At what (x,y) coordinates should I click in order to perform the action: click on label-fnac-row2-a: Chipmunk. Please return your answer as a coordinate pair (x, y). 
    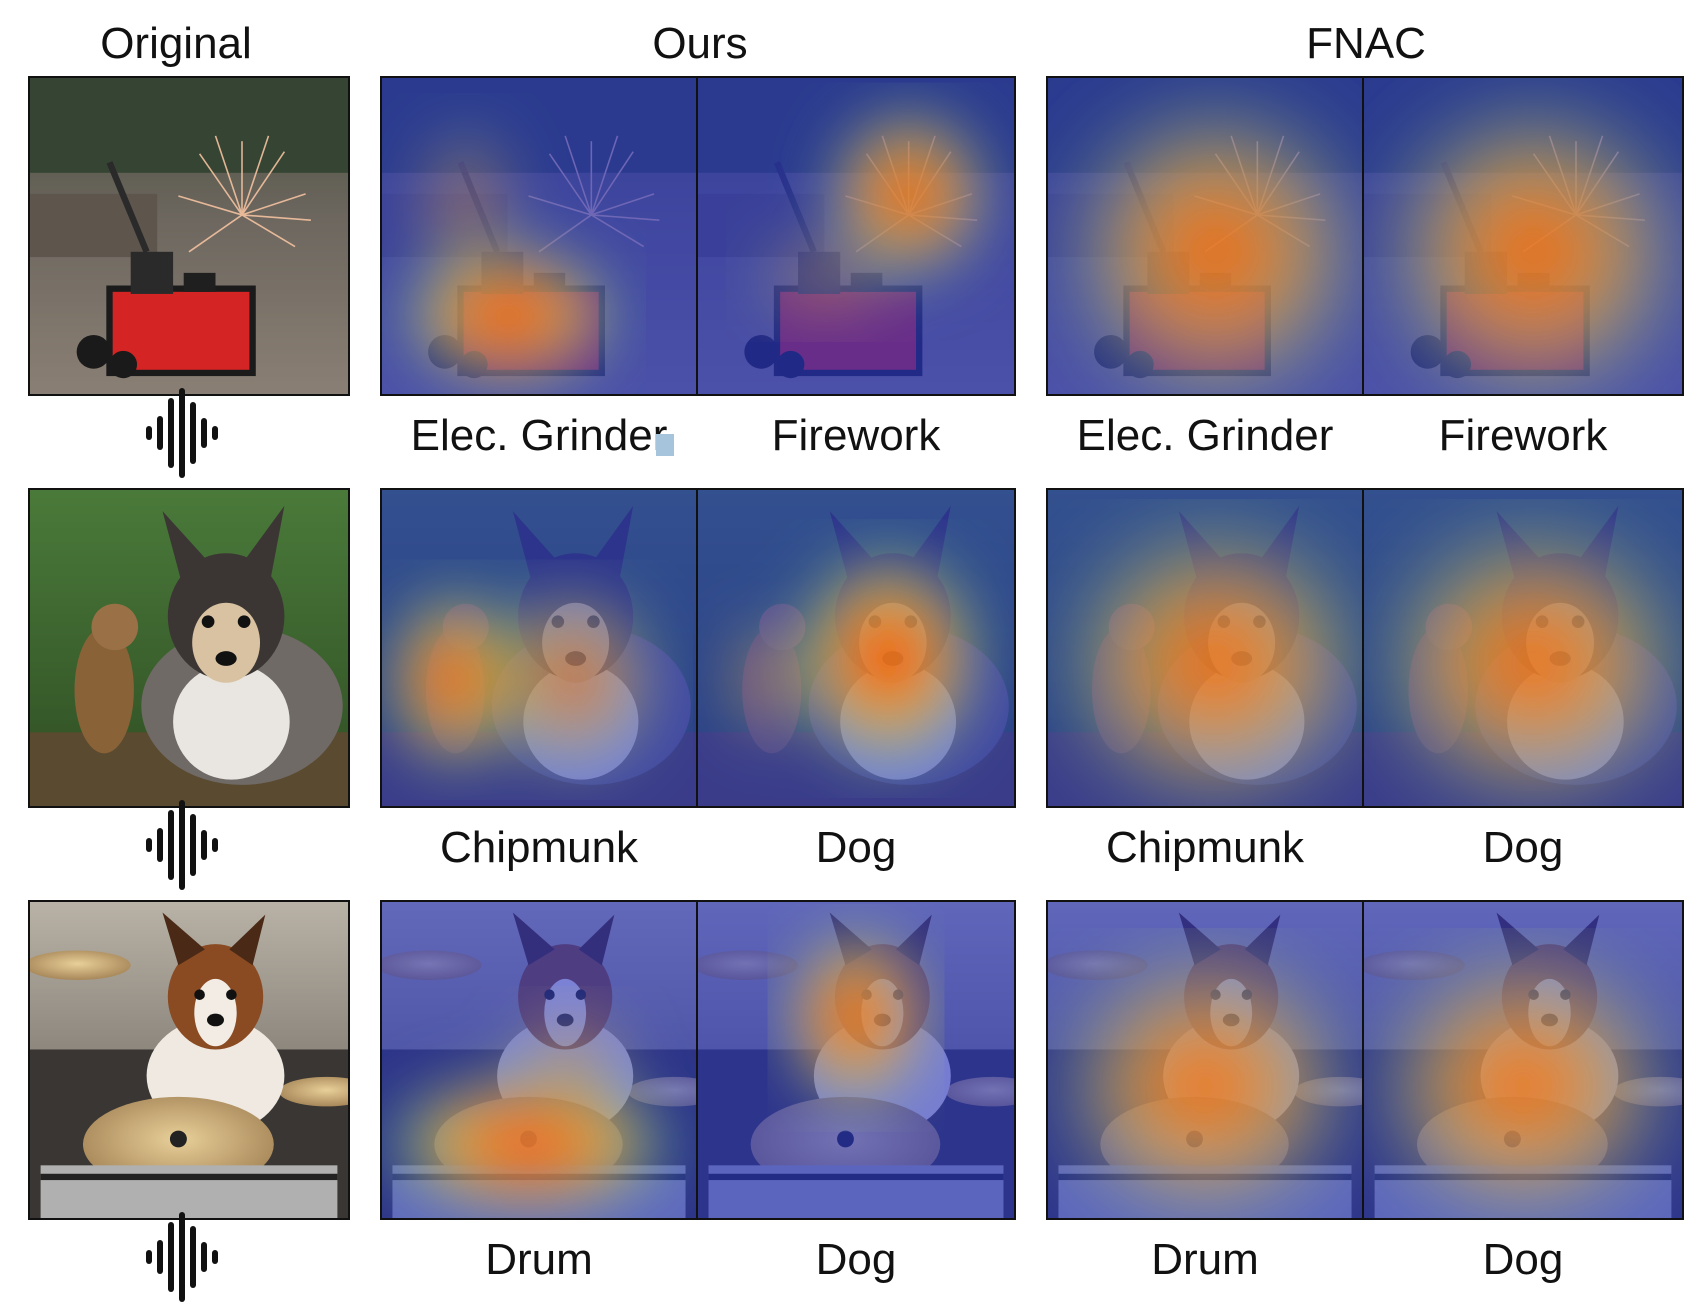
    Looking at the image, I should click on (1205, 847).